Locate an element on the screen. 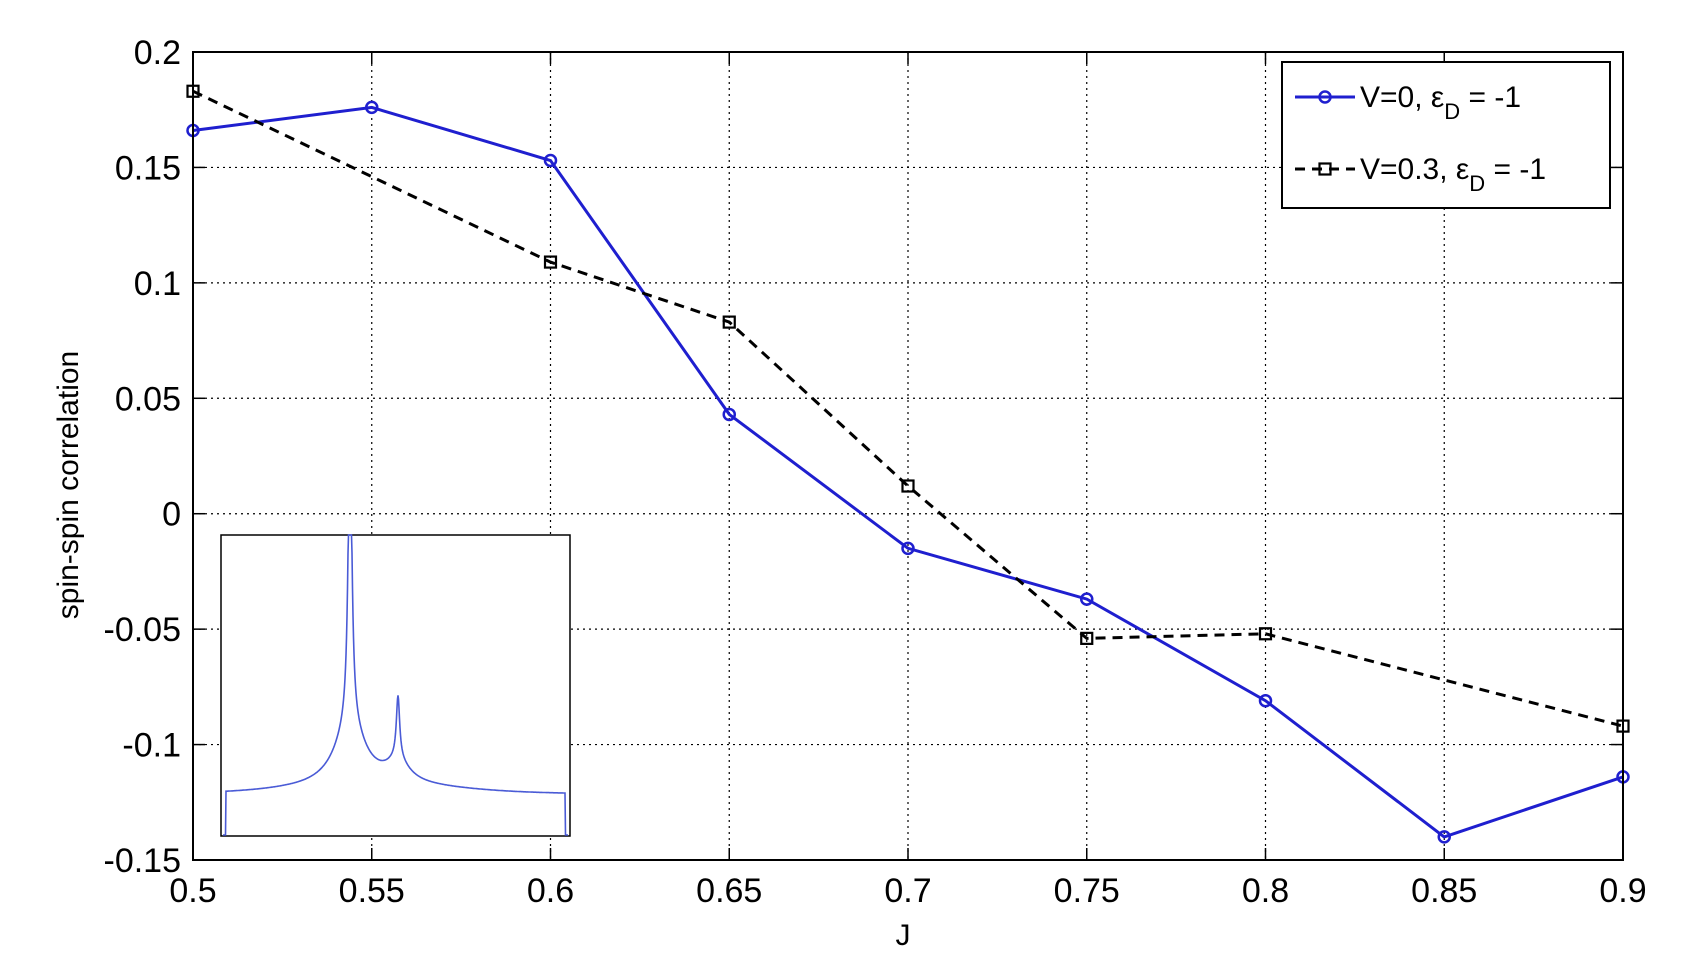 The height and width of the screenshot is (974, 1686). x-tick-label: 0.9 is located at coordinates (1622, 891).